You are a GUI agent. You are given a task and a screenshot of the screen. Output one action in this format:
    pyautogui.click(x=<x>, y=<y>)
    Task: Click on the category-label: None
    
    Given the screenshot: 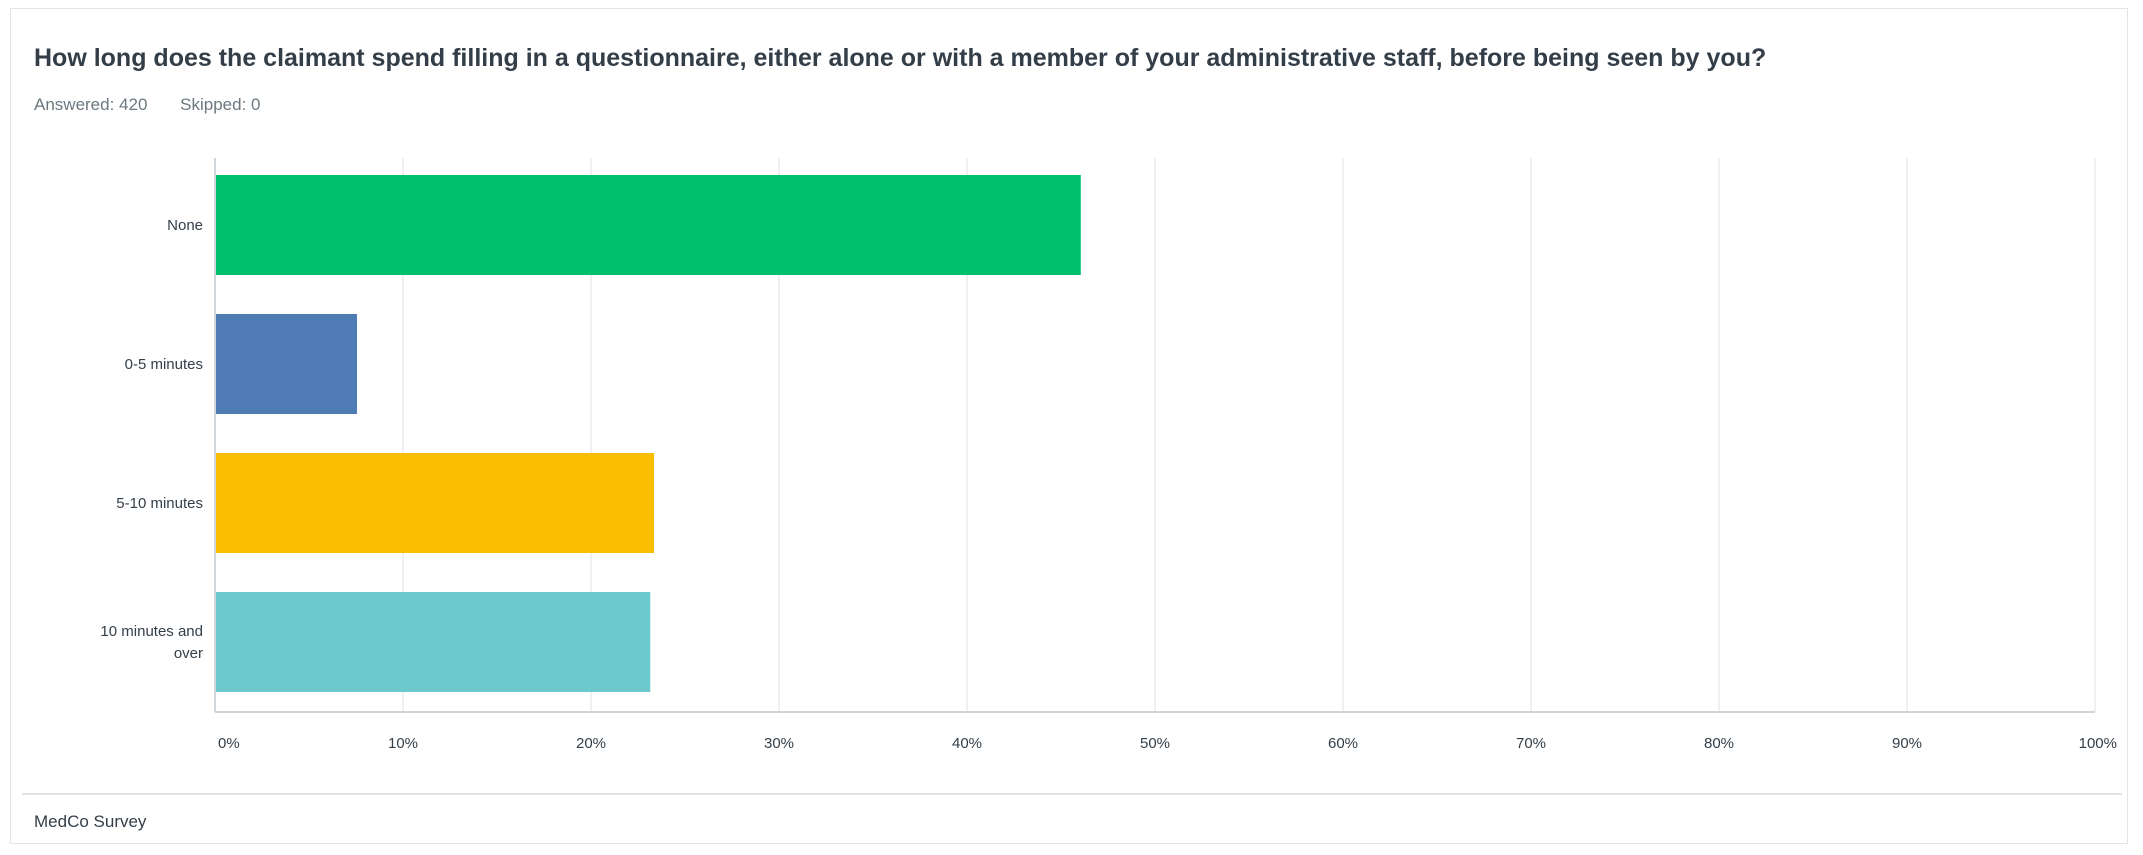 What is the action you would take?
    pyautogui.click(x=185, y=225)
    